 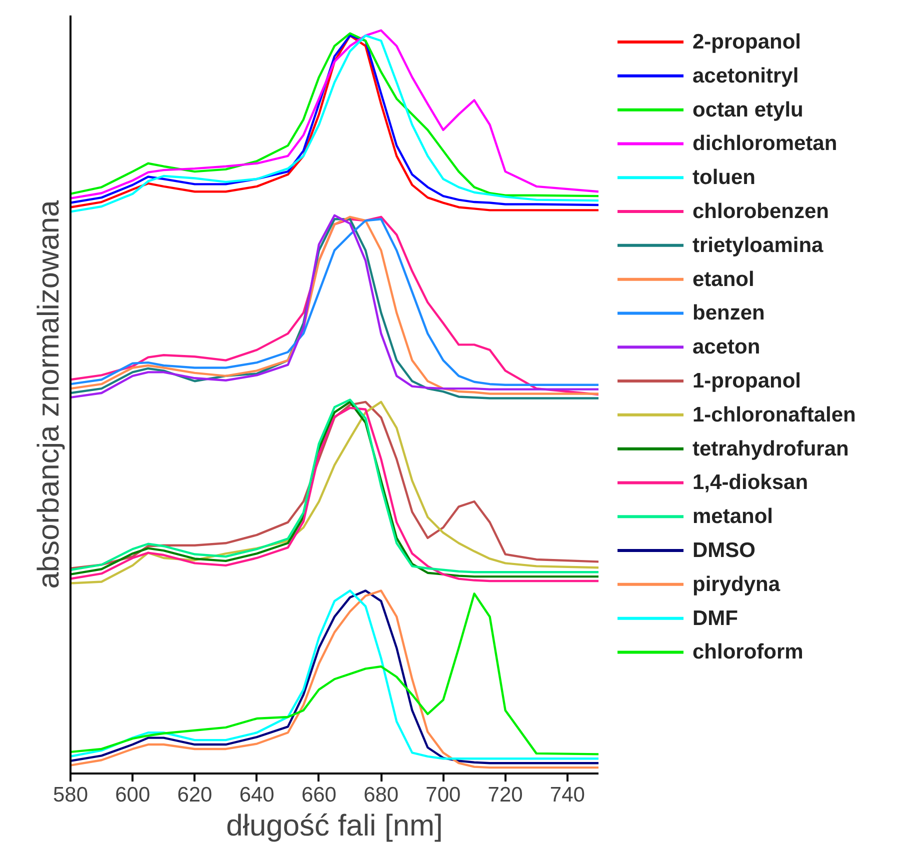 What do you see at coordinates (723, 279) in the screenshot?
I see `legend-label: etanol` at bounding box center [723, 279].